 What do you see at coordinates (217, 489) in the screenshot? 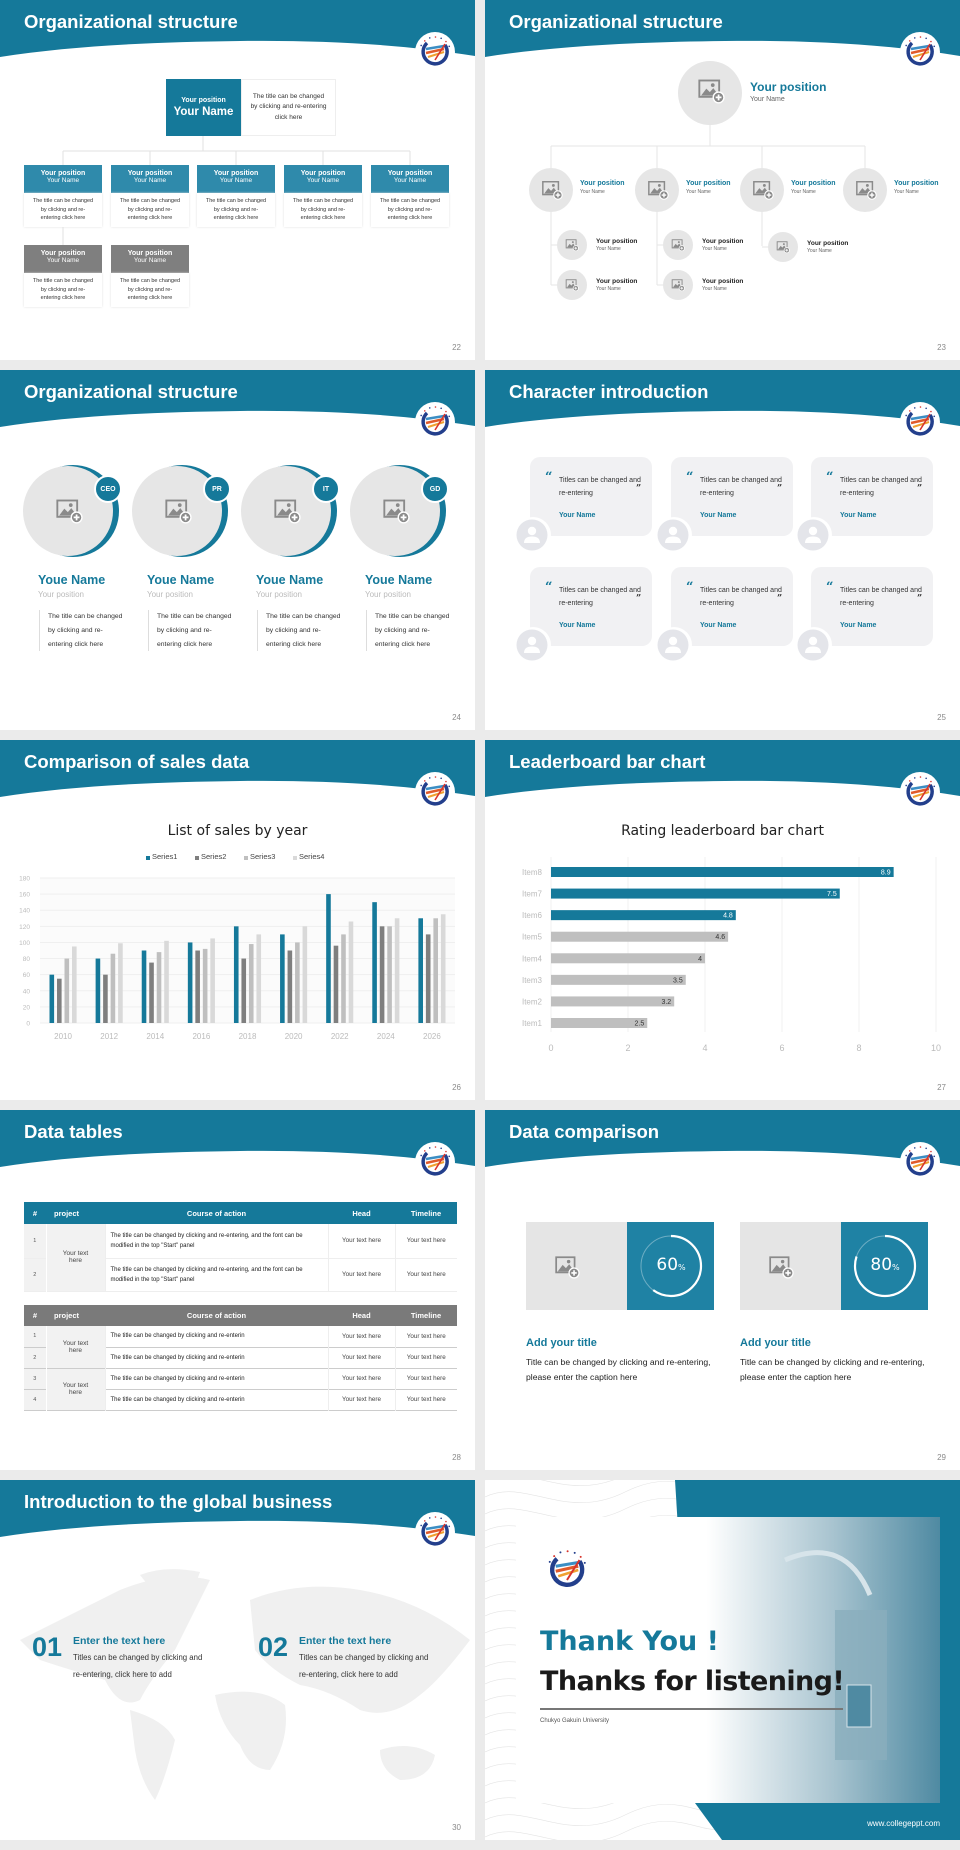
I see `role-badge-label: PR` at bounding box center [217, 489].